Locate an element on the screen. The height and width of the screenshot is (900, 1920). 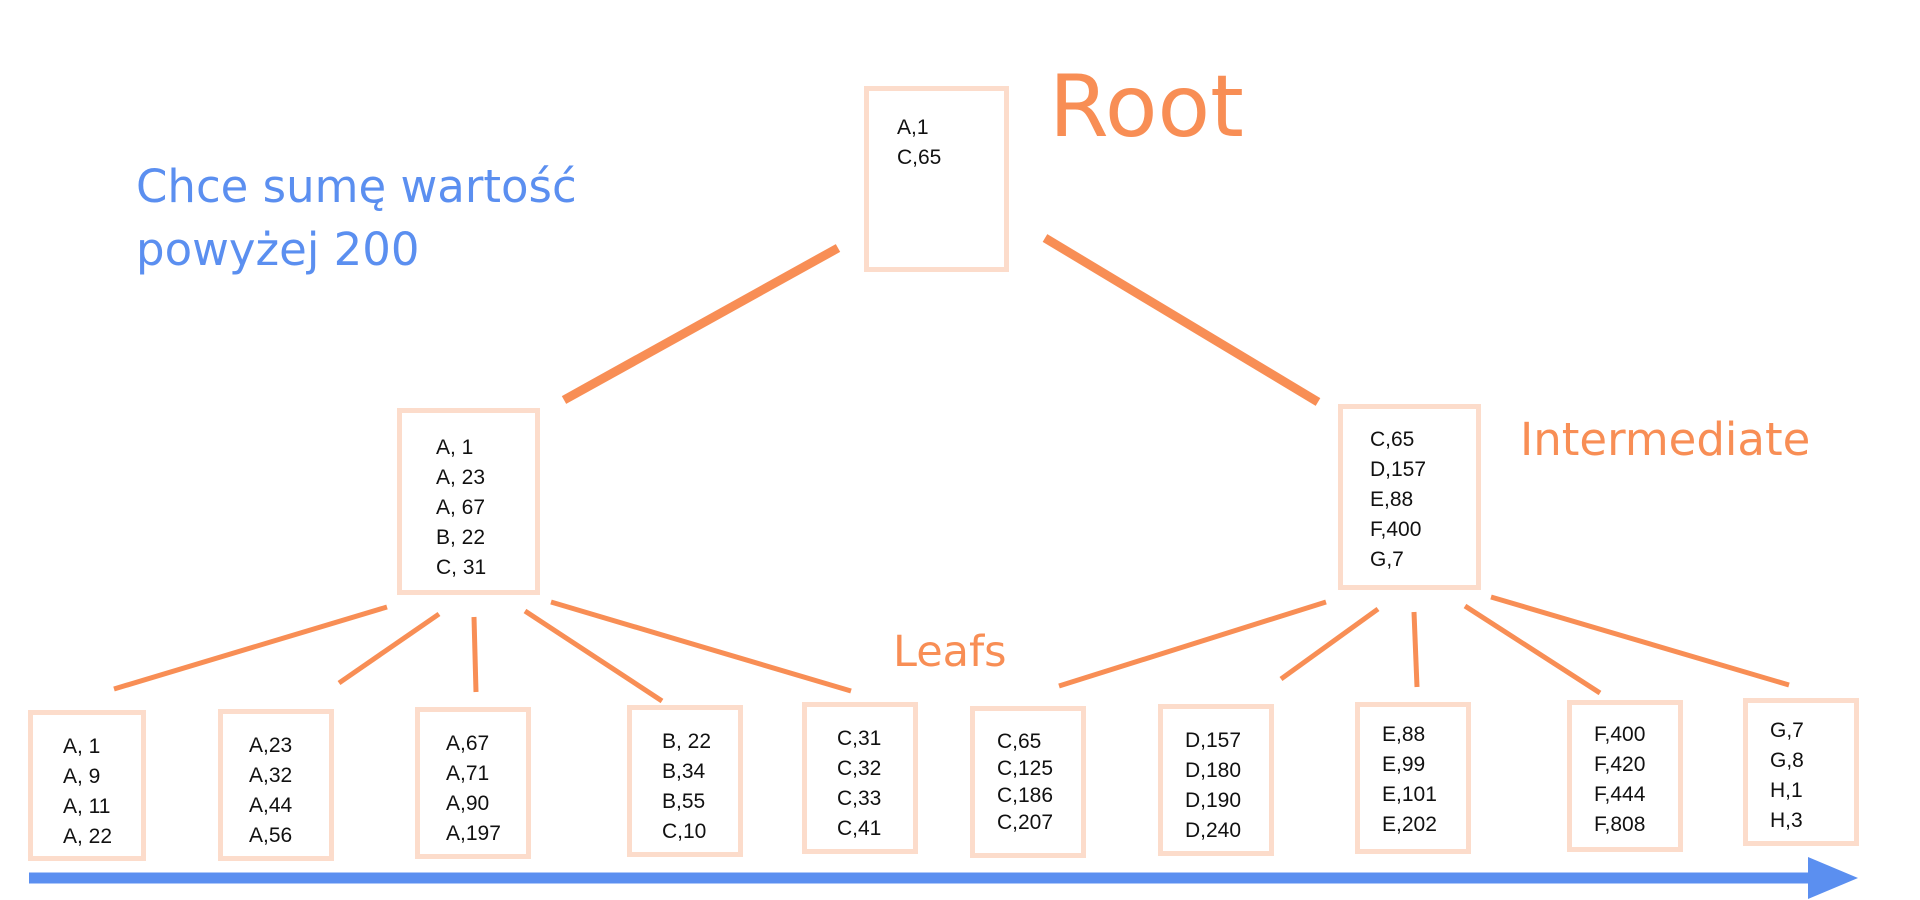
node-entry: C,33 is located at coordinates (859, 798).